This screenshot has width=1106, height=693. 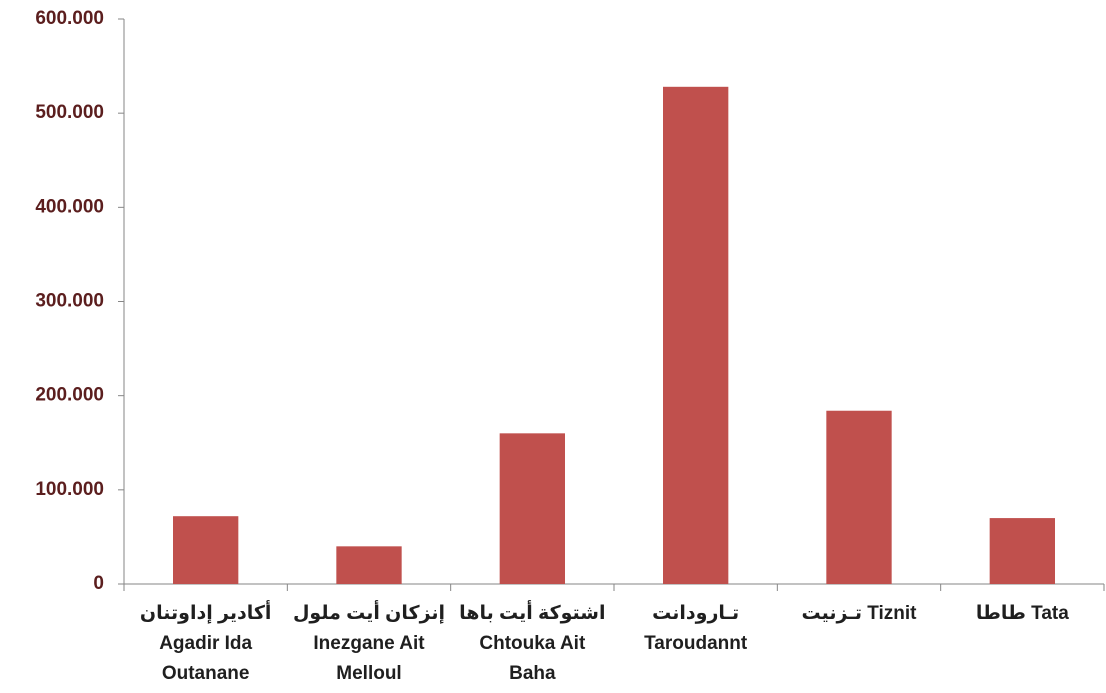 I want to click on x-tick-label: Baha, so click(x=532, y=673).